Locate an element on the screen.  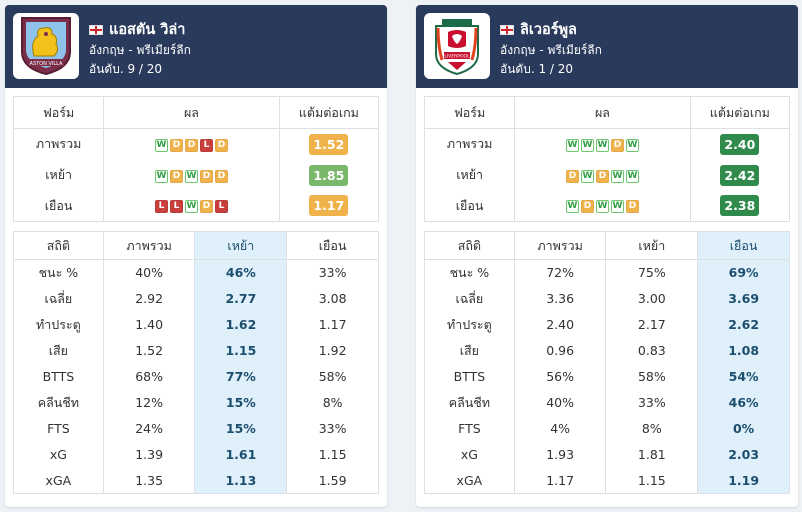
stats-cell: 1.93 is located at coordinates (560, 454).